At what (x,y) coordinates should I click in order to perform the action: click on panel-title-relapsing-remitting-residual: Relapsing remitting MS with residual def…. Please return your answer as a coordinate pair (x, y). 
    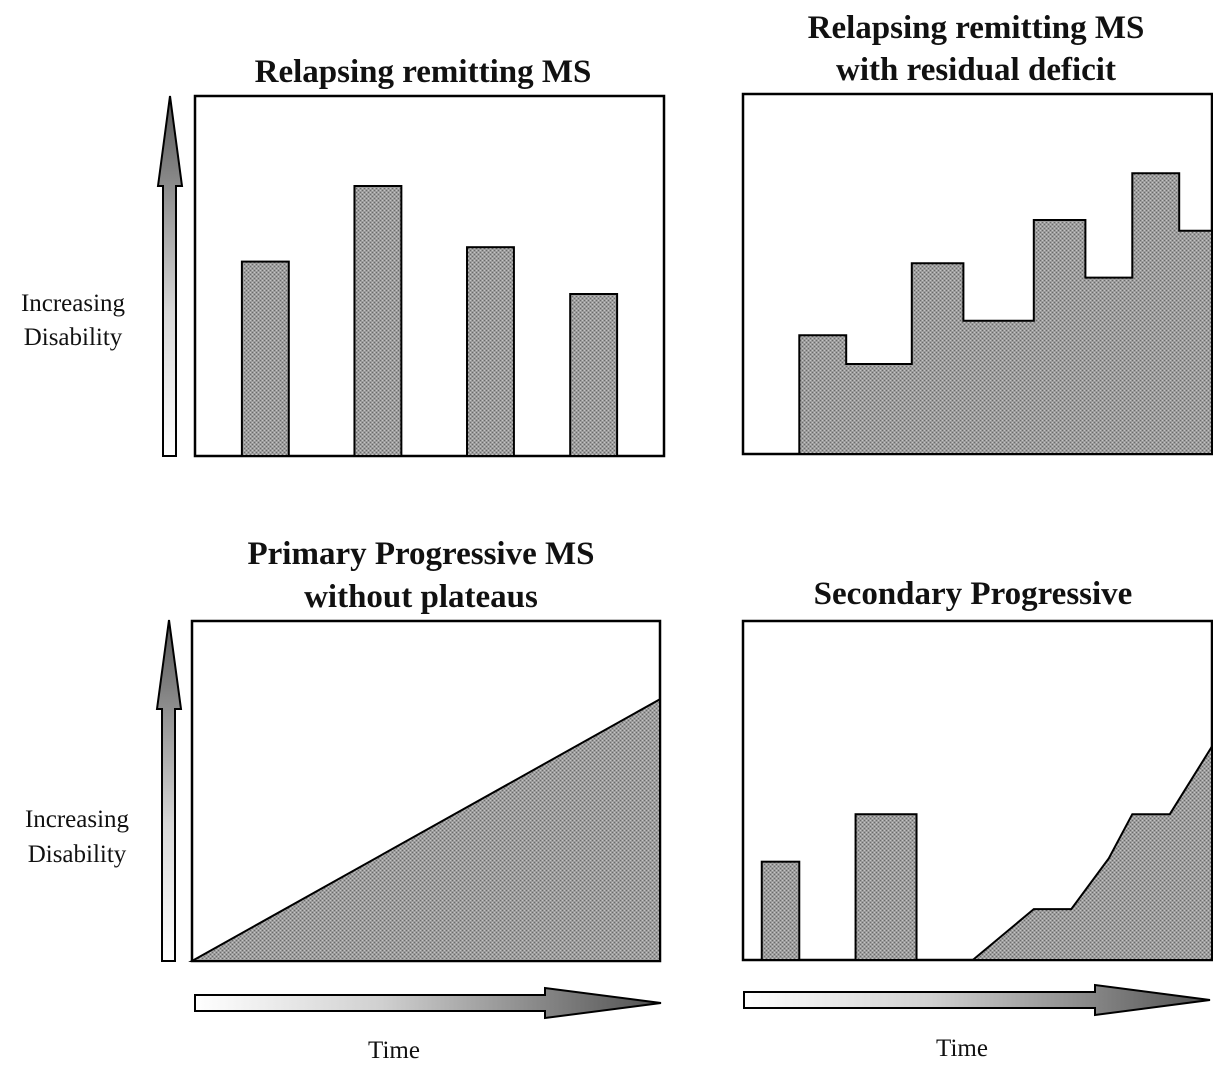
    Looking at the image, I should click on (976, 49).